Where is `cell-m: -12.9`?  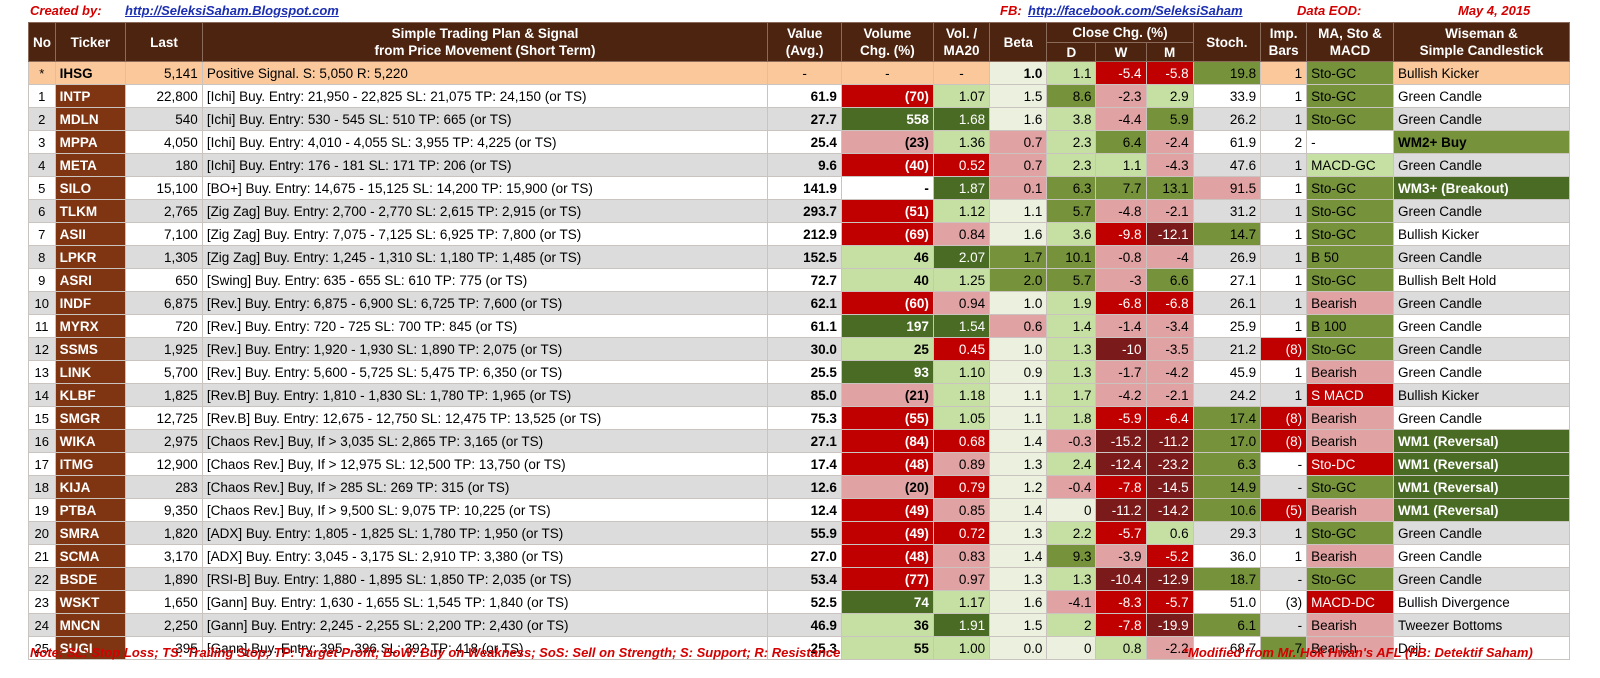
cell-m: -12.9 is located at coordinates (1169, 579).